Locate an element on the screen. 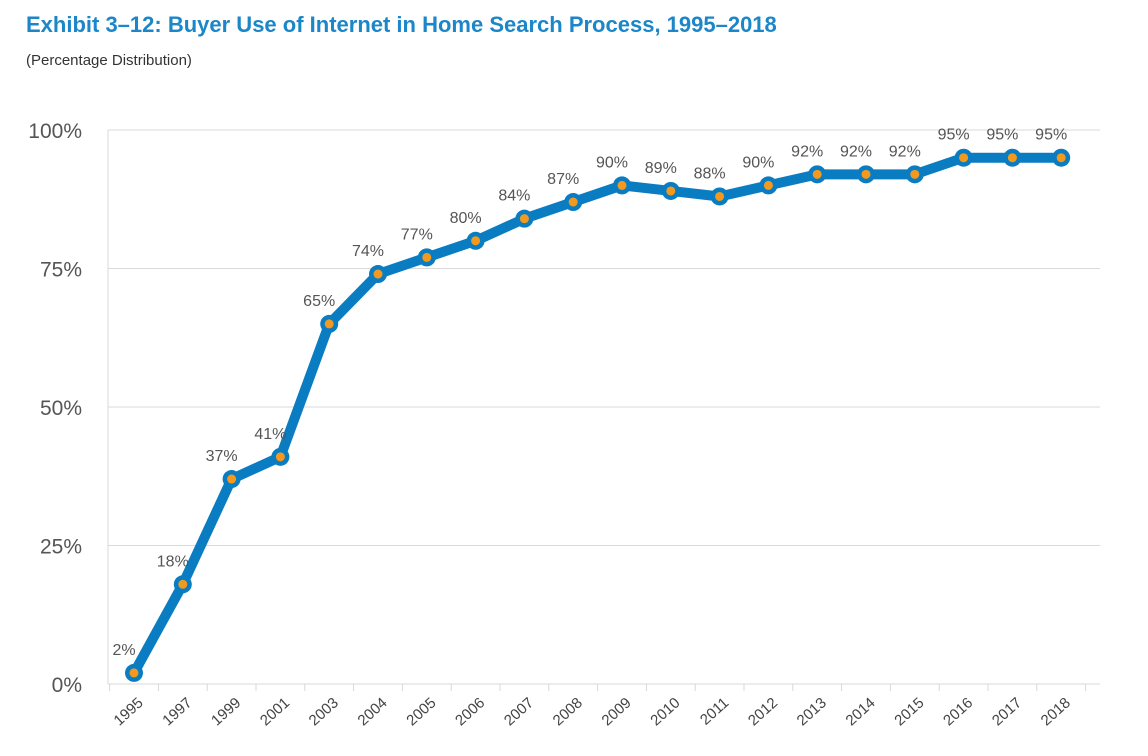  x-tick-label: 2006 is located at coordinates (470, 711).